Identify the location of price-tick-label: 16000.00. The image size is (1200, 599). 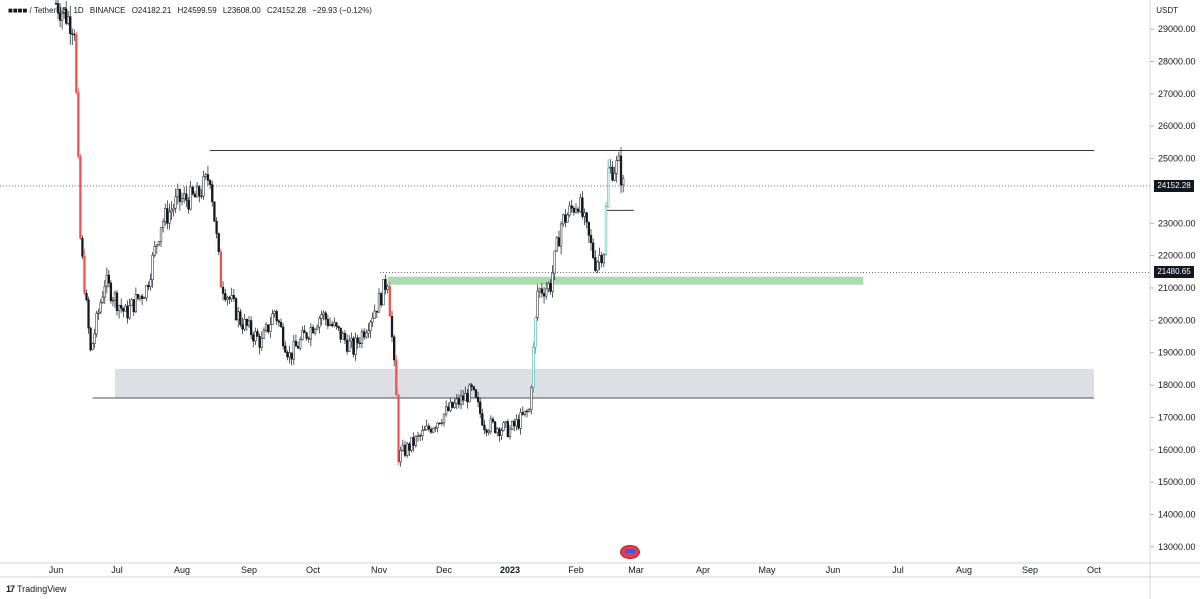
(1177, 450).